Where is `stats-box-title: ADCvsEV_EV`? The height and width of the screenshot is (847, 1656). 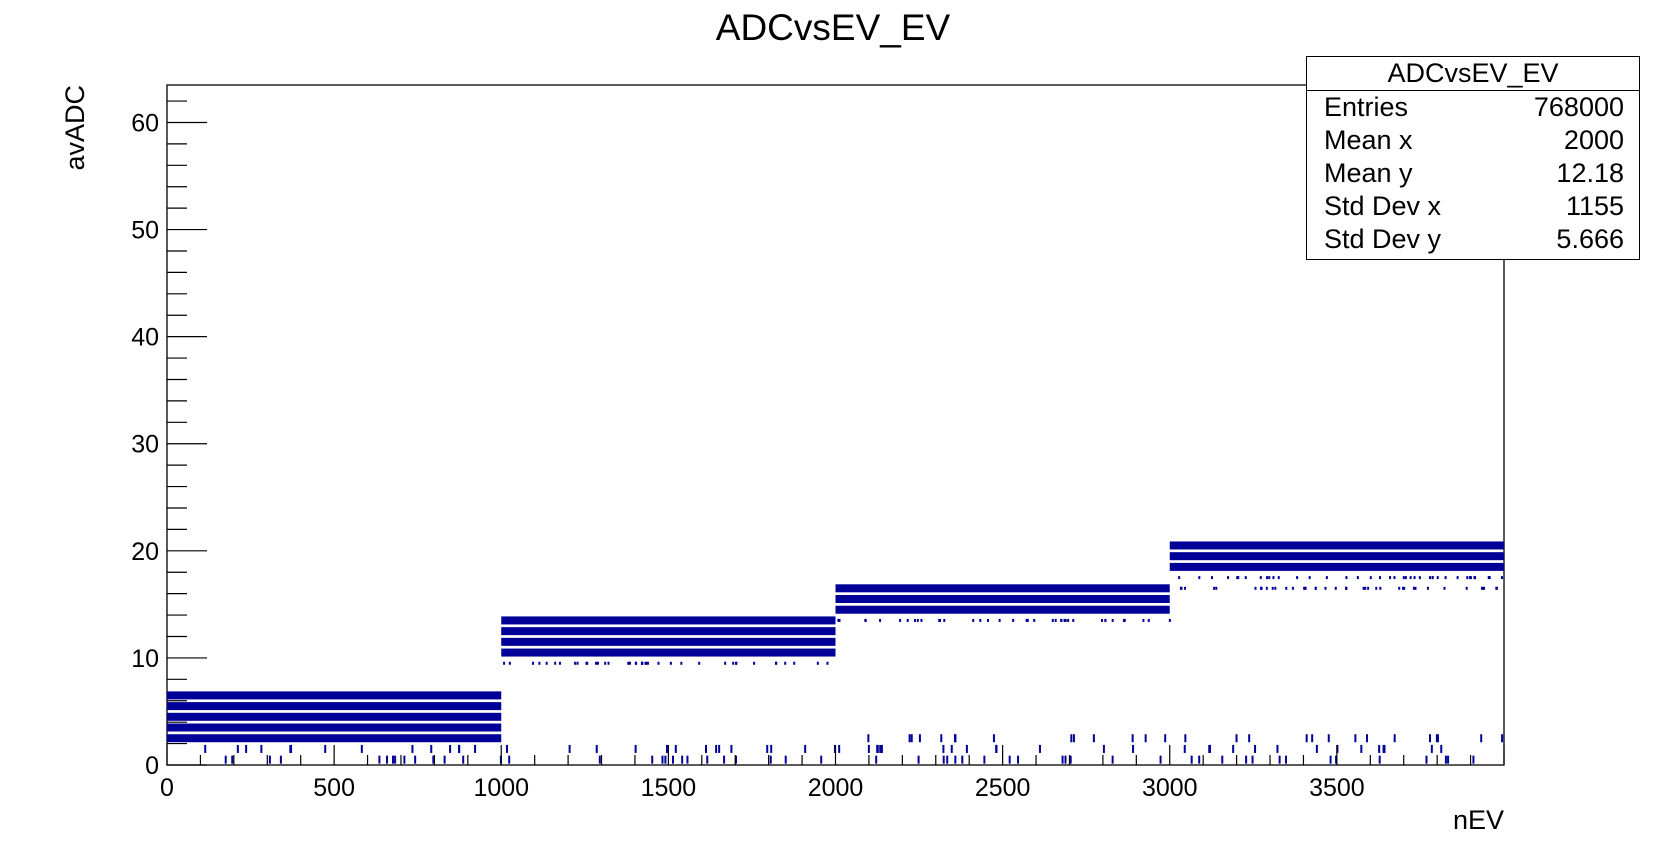
stats-box-title: ADCvsEV_EV is located at coordinates (1473, 74).